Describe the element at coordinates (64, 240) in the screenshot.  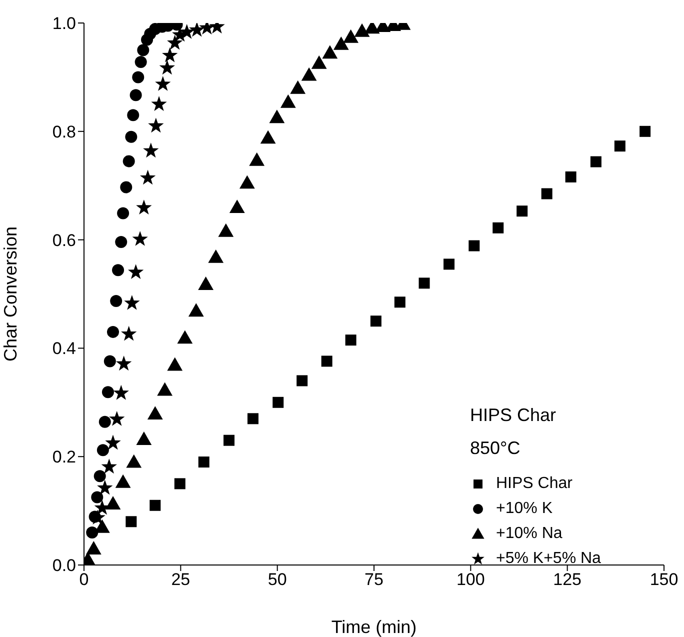
I see `y-tick-label: 0.6` at that location.